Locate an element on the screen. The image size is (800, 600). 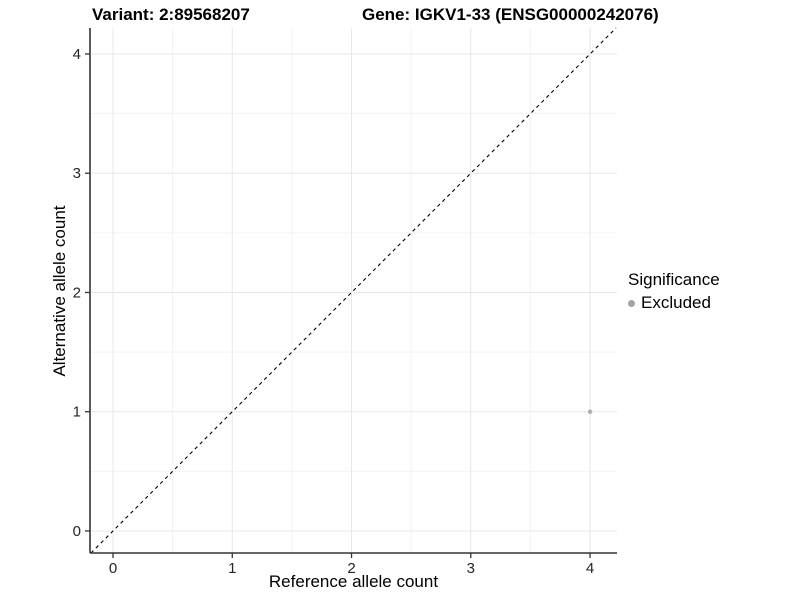
y-tick-label: 4 is located at coordinates (77, 54).